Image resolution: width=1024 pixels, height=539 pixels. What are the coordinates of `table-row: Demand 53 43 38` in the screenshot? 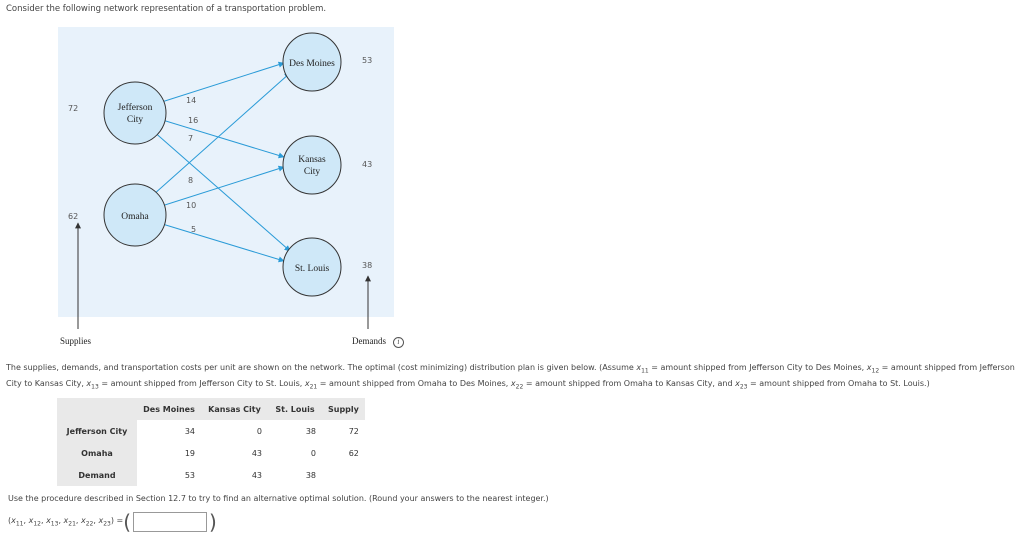 It's located at (211, 475).